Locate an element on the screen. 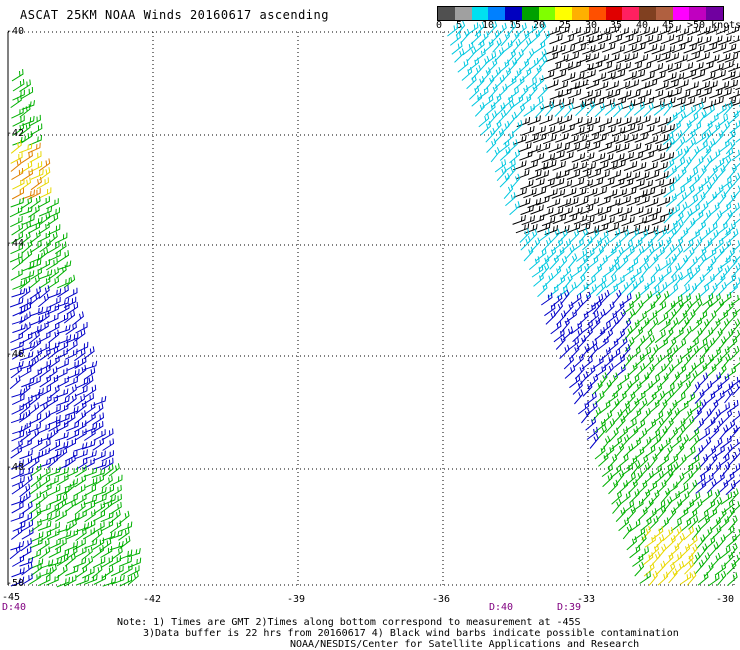  lon-label: -39 is located at coordinates (296, 599).